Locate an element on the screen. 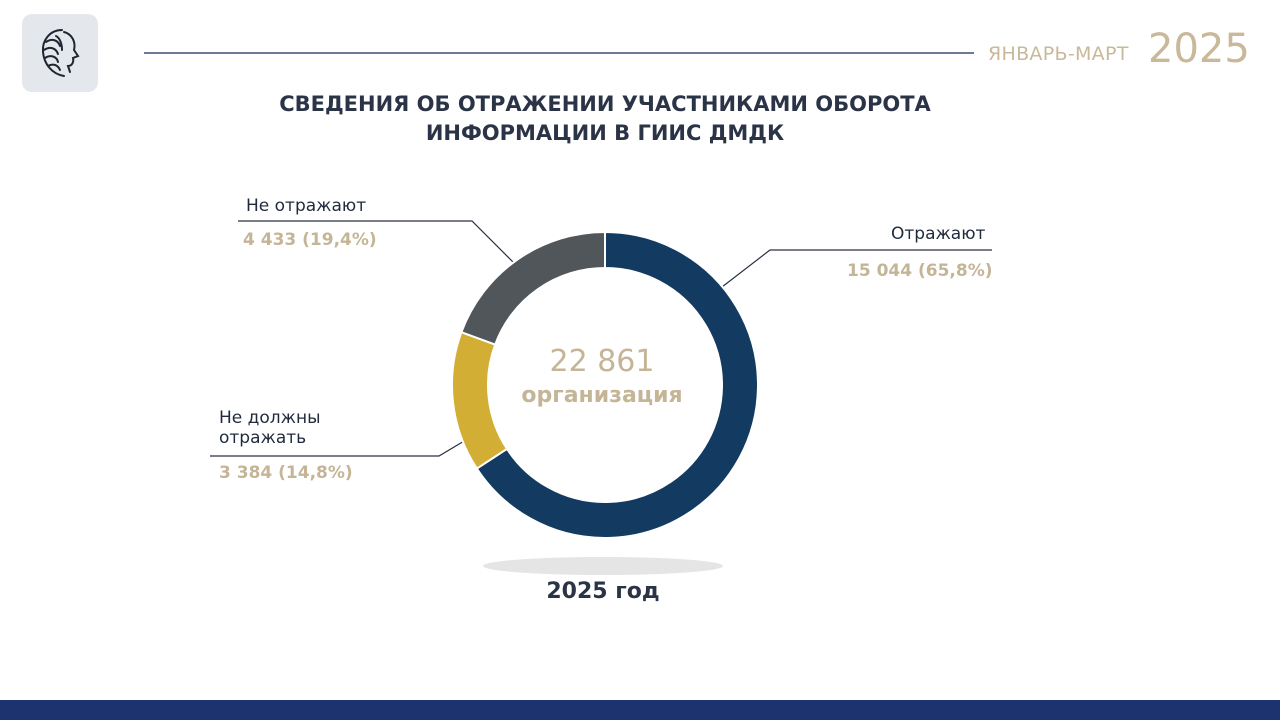 The height and width of the screenshot is (720, 1280). slice-label-not-reflect: Не отражают is located at coordinates (306, 206).